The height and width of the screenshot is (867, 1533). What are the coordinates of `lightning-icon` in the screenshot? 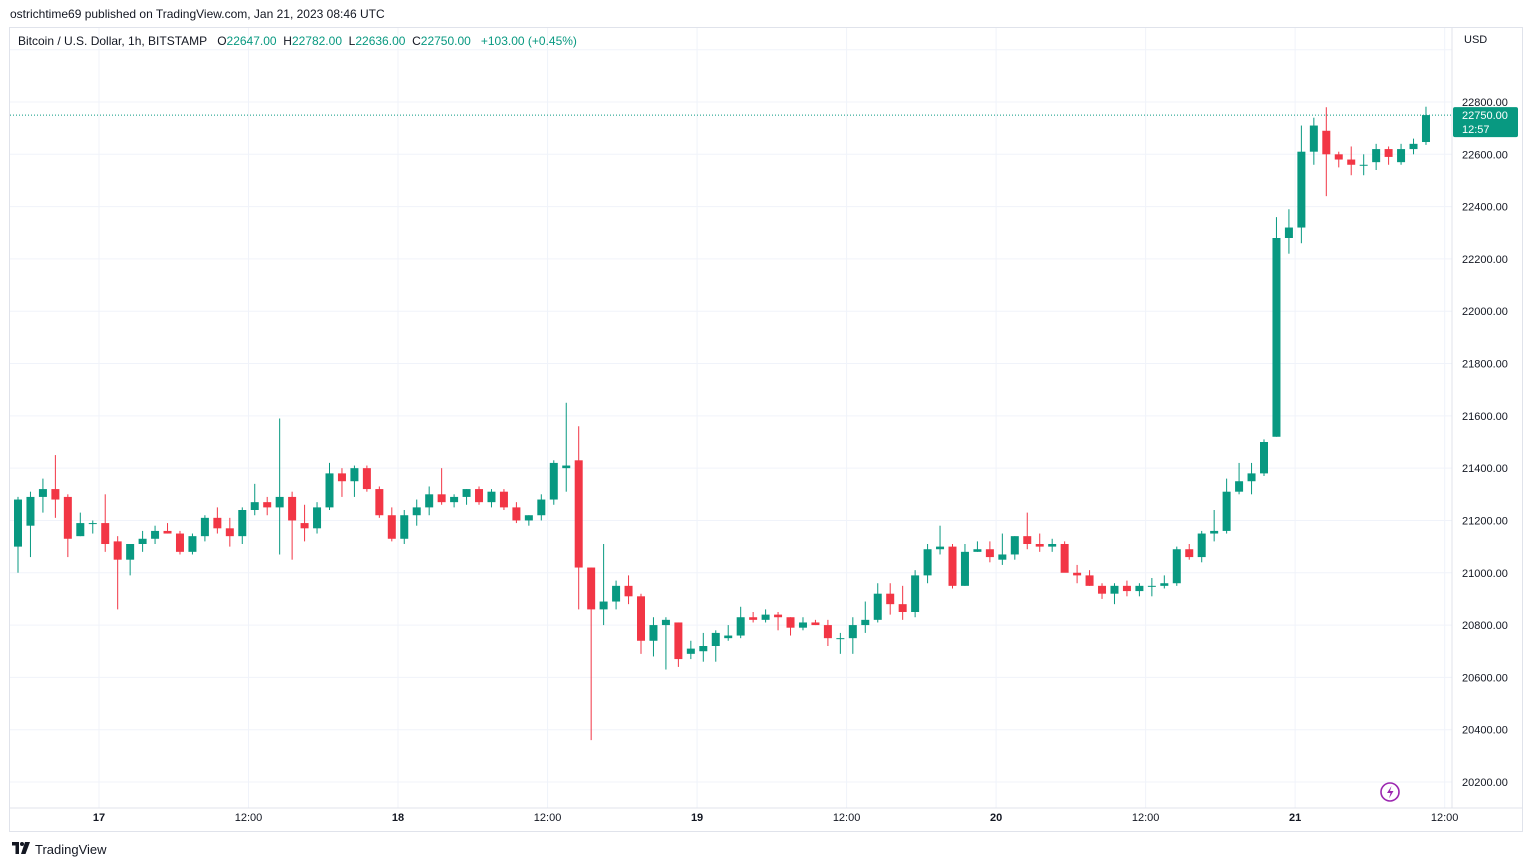 It's located at (1390, 792).